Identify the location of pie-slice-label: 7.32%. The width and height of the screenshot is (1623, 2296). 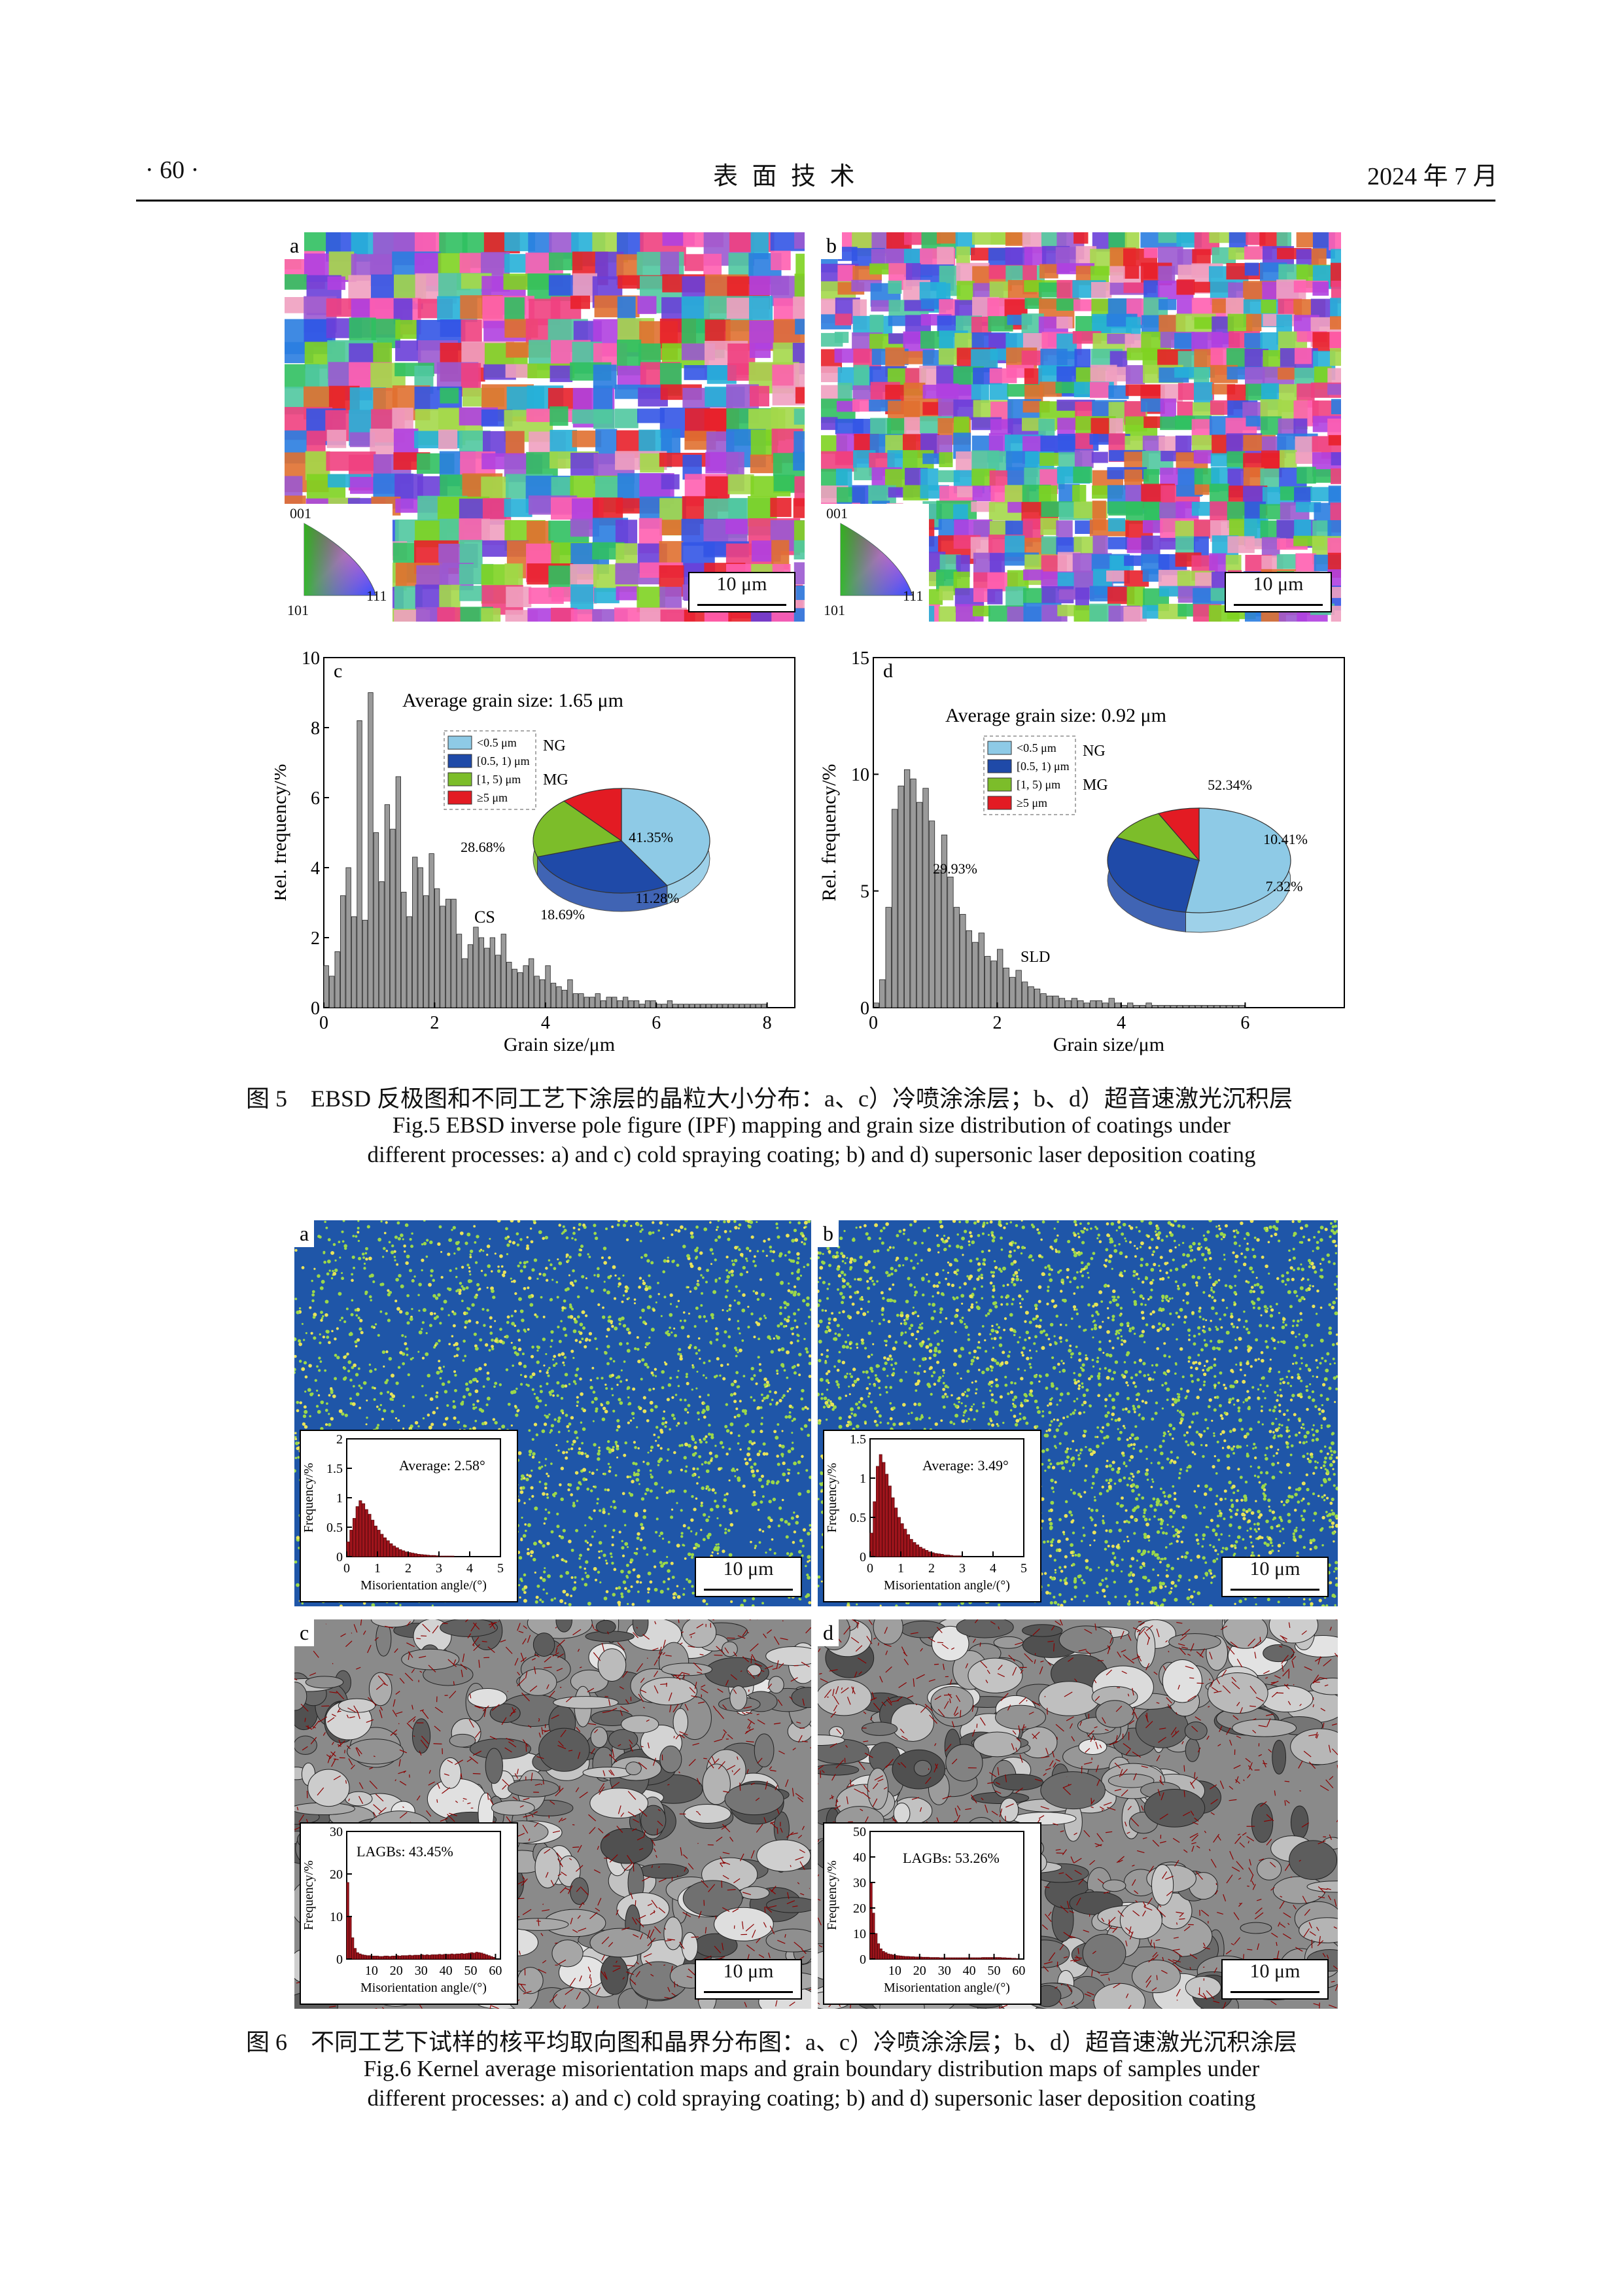
(1285, 886).